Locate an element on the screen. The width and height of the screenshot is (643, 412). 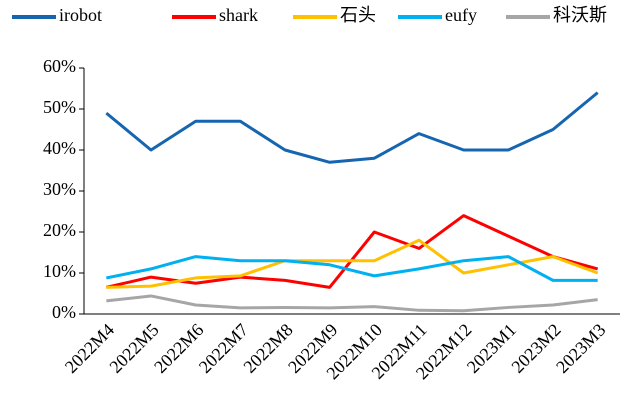
y-tick-label: 60% is located at coordinates (59, 66).